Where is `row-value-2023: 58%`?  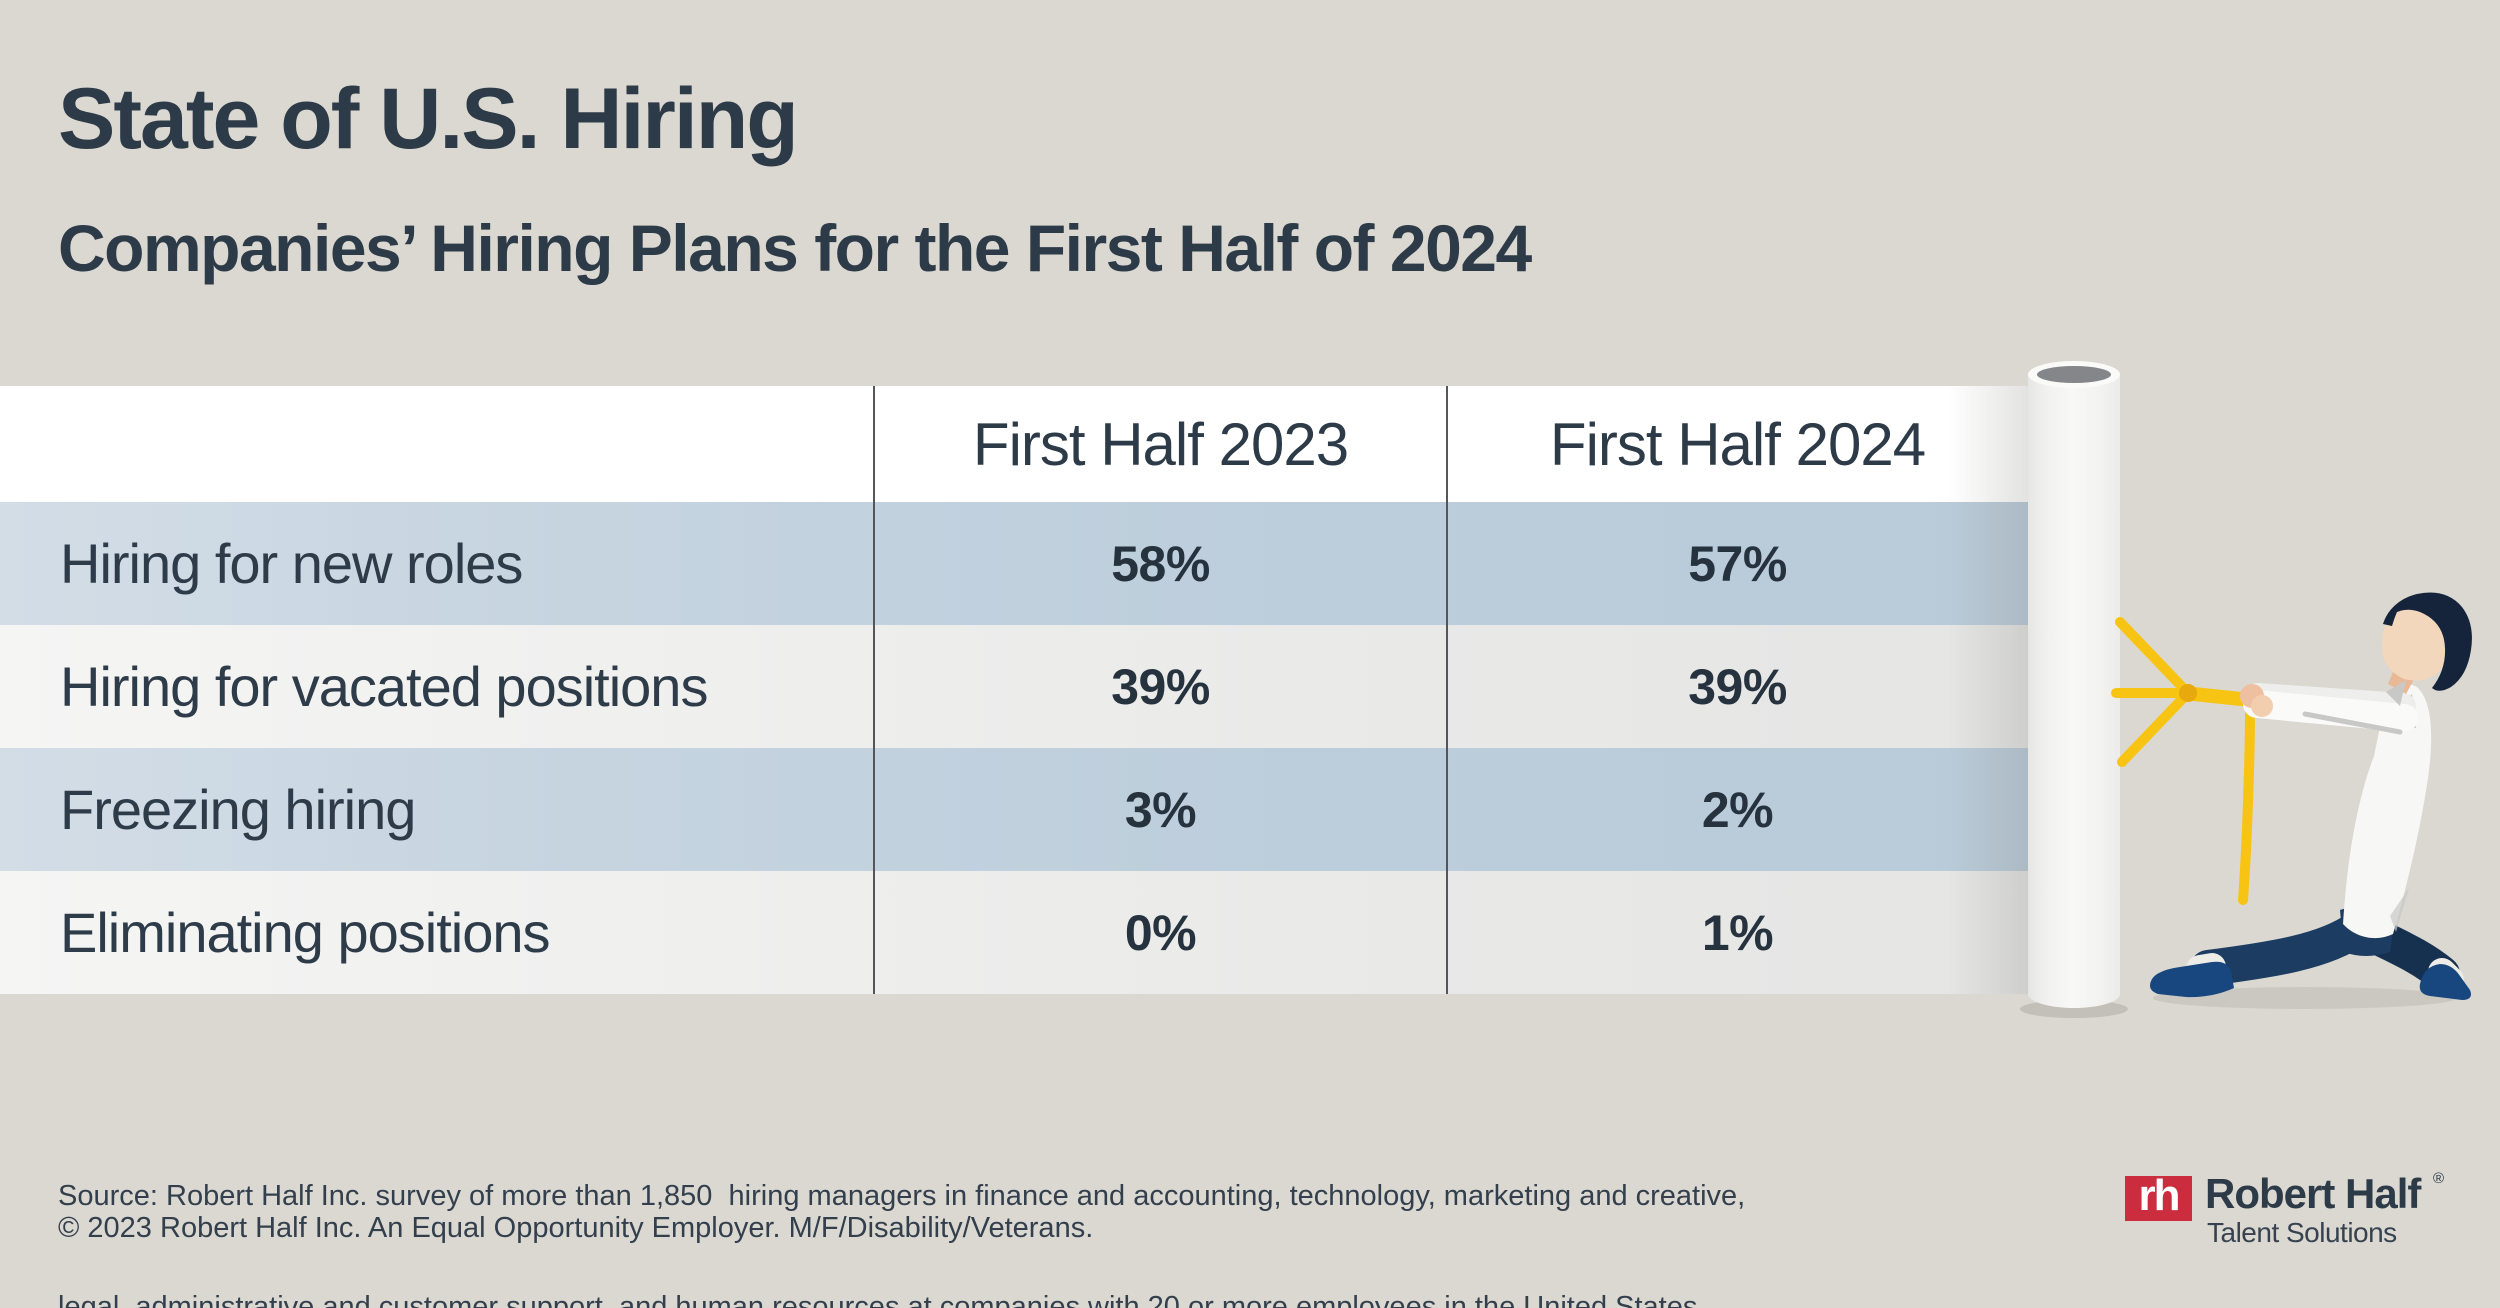
row-value-2023: 58% is located at coordinates (1160, 563).